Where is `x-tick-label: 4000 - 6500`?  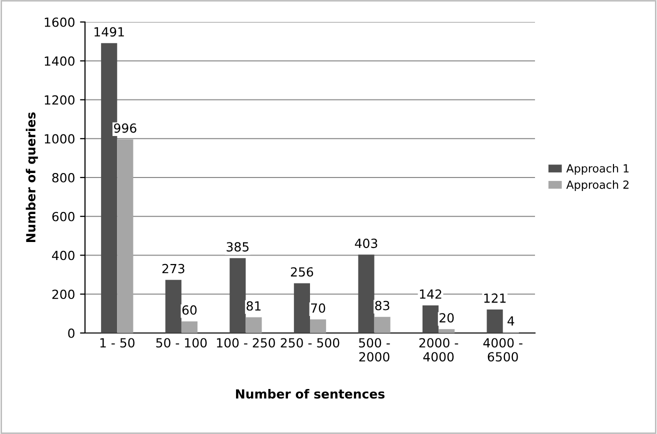 x-tick-label: 4000 - 6500 is located at coordinates (502, 350).